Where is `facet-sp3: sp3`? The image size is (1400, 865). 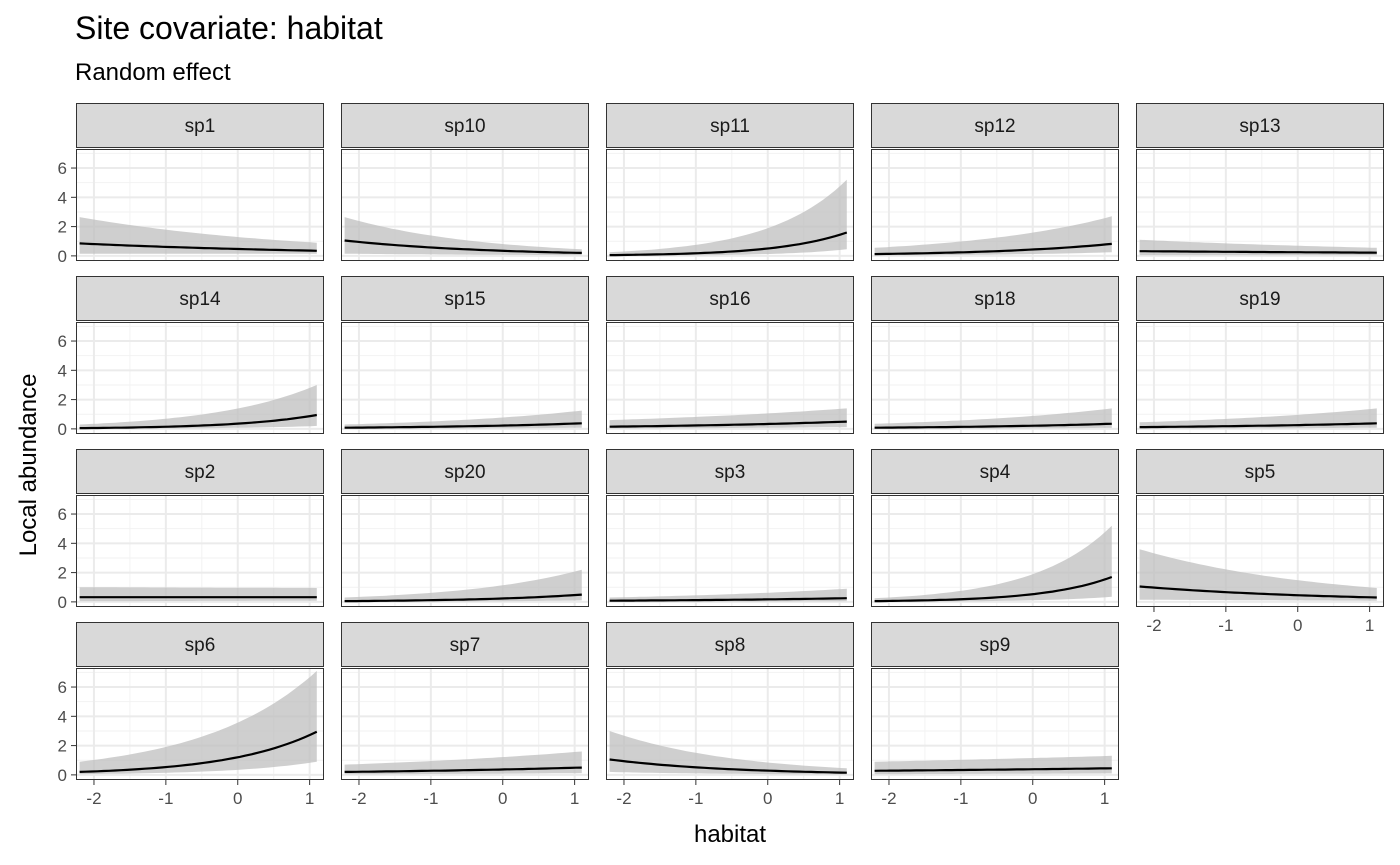
facet-sp3: sp3 is located at coordinates (730, 528).